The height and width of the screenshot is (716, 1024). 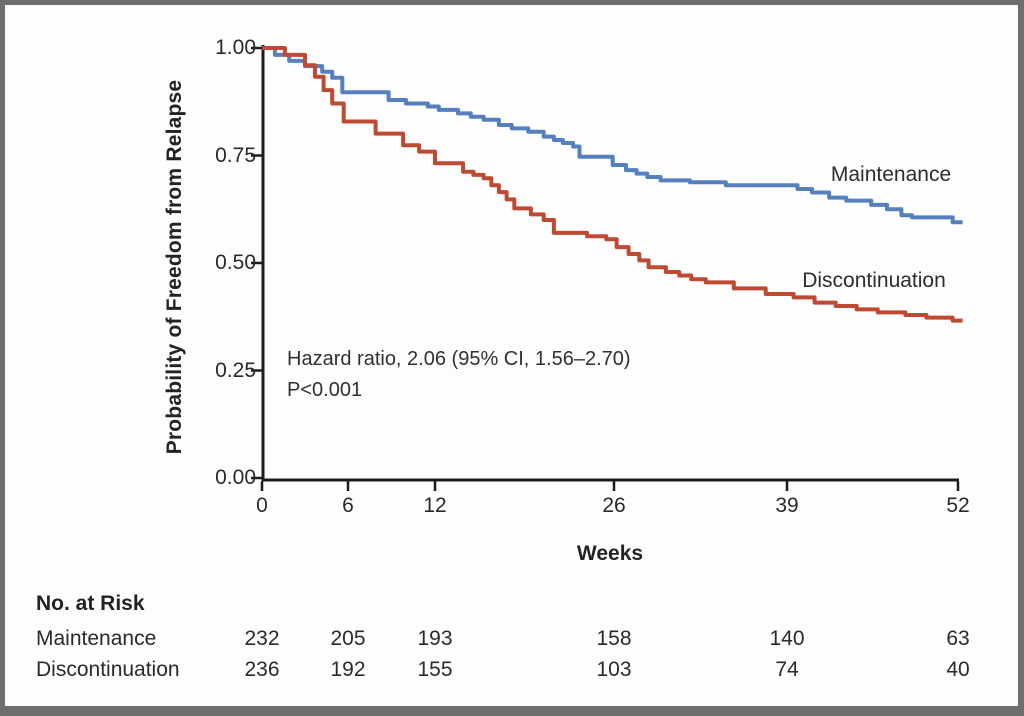 What do you see at coordinates (787, 505) in the screenshot?
I see `x-tick-label: 39` at bounding box center [787, 505].